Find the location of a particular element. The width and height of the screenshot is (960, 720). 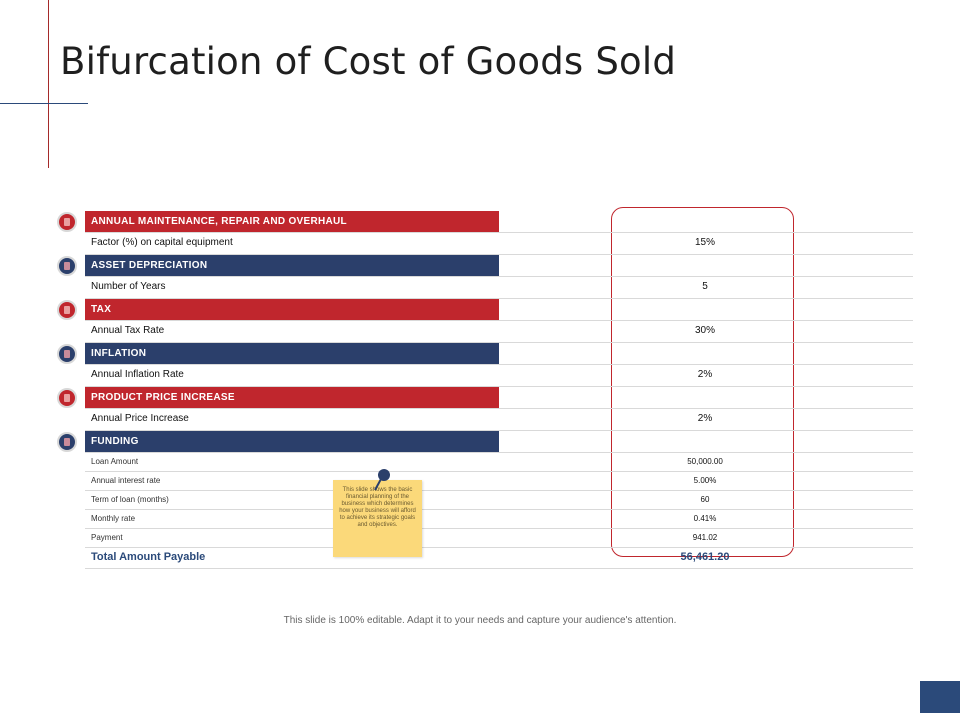

section-header-label: PRODUCT PRICE INCREASE is located at coordinates (292, 397).